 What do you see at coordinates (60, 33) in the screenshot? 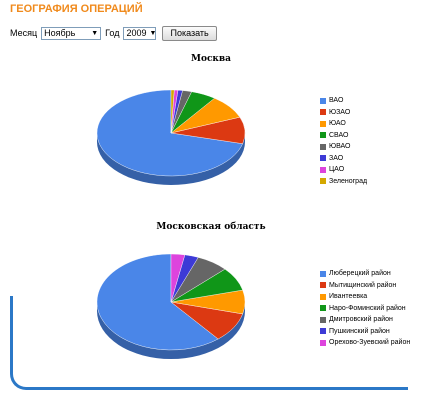
I see `month-select-value: Ноябрь` at bounding box center [60, 33].